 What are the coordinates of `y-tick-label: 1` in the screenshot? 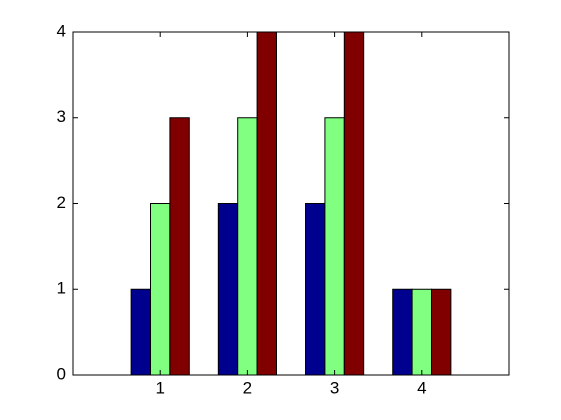 It's located at (61, 288).